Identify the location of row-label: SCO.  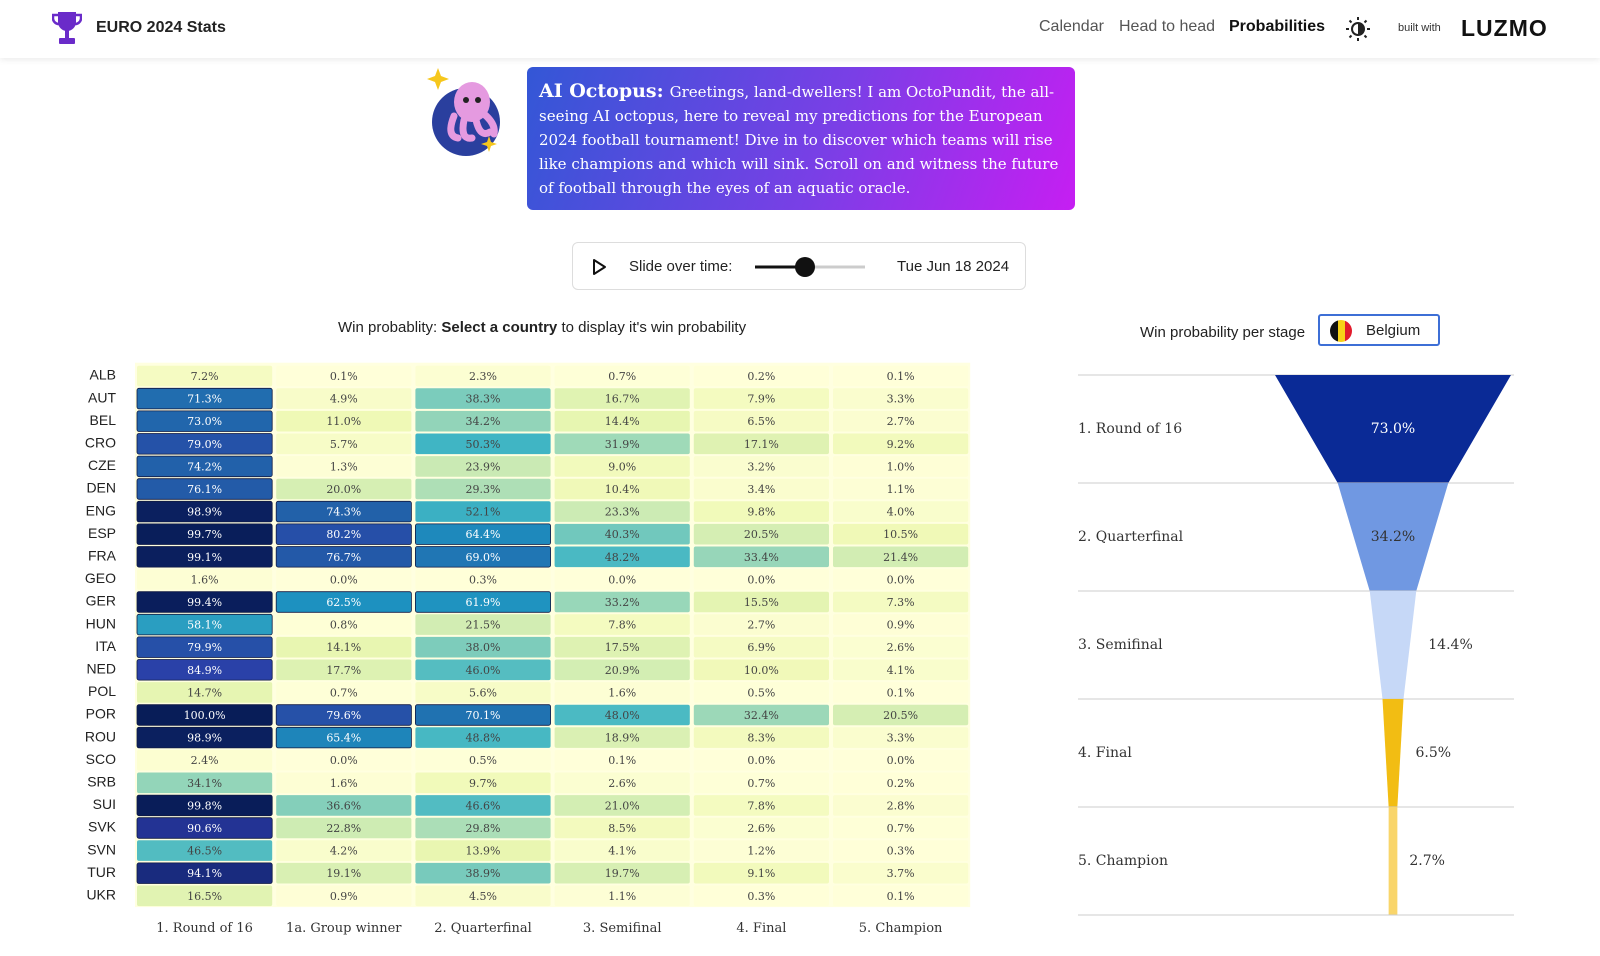
(101, 759).